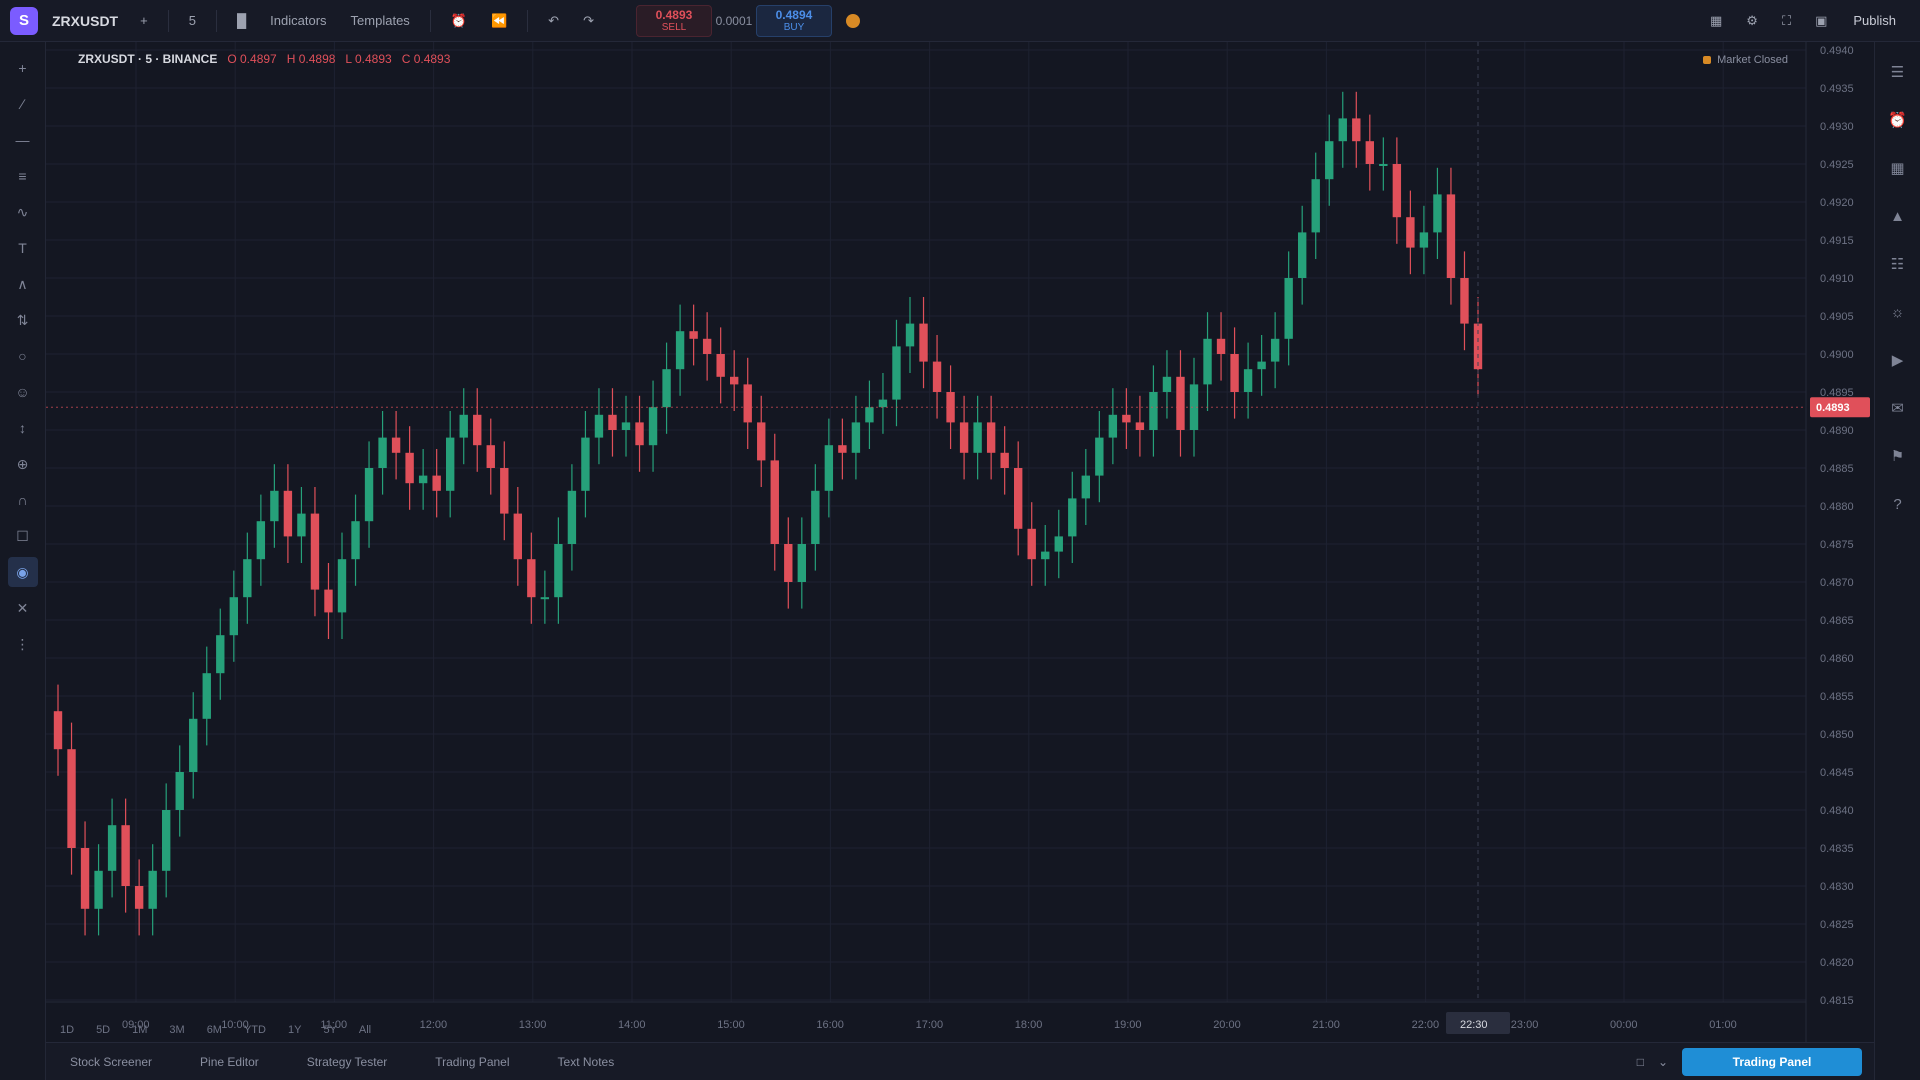 The width and height of the screenshot is (1920, 1080). I want to click on watchlist-icon: ☰, so click(1897, 72).